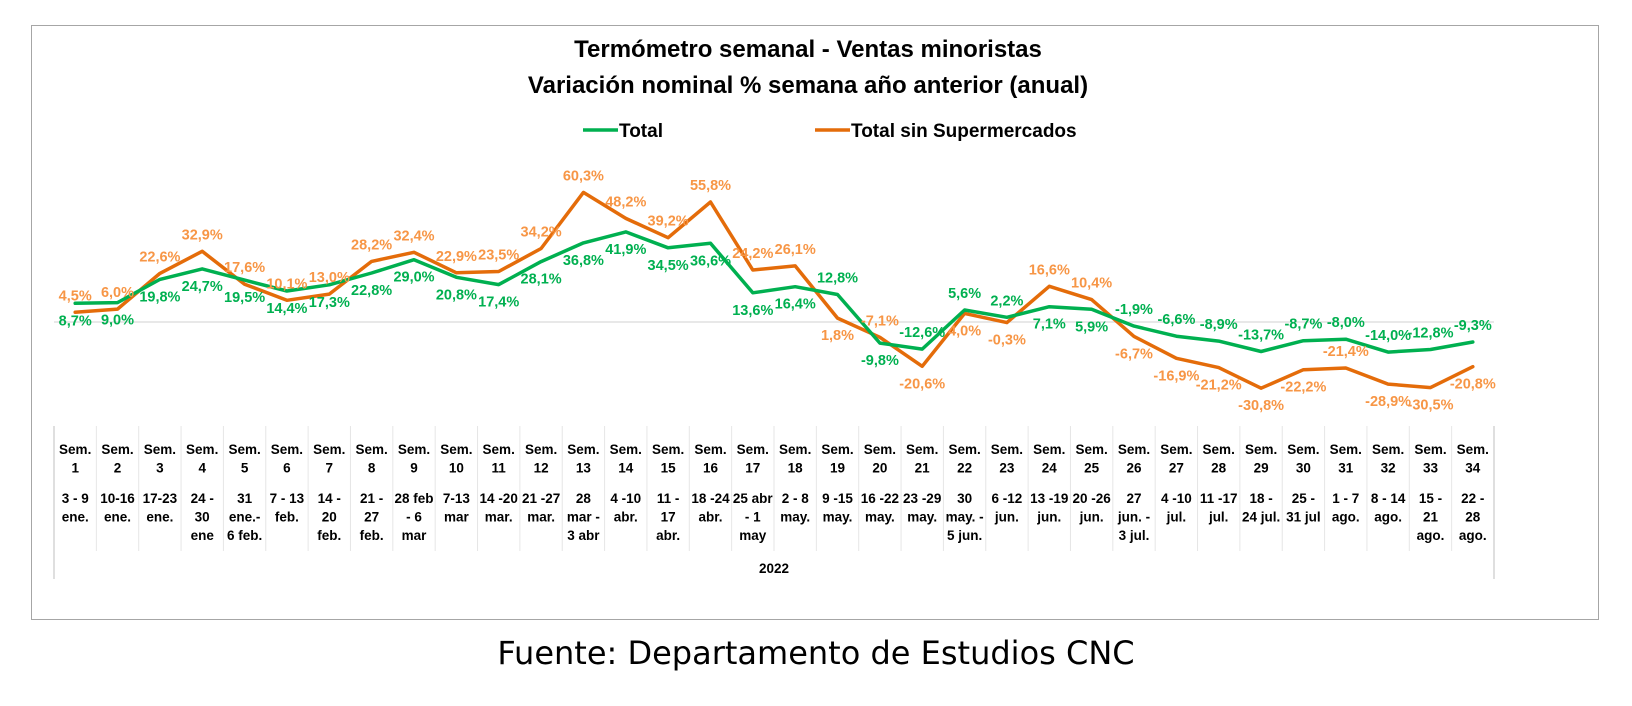  Describe the element at coordinates (329, 303) in the screenshot. I see `data-label-total: 17,3%` at that location.